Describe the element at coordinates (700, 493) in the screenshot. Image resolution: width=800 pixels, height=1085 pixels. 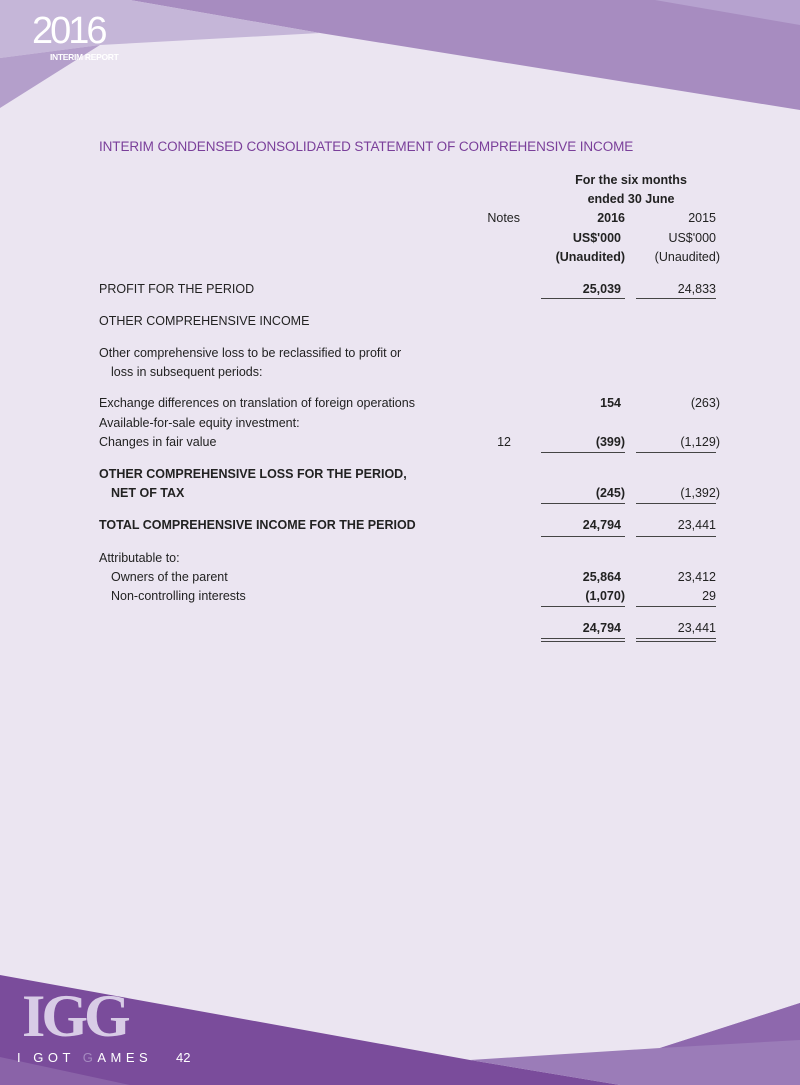
I see `value-2015: (1,392)` at that location.